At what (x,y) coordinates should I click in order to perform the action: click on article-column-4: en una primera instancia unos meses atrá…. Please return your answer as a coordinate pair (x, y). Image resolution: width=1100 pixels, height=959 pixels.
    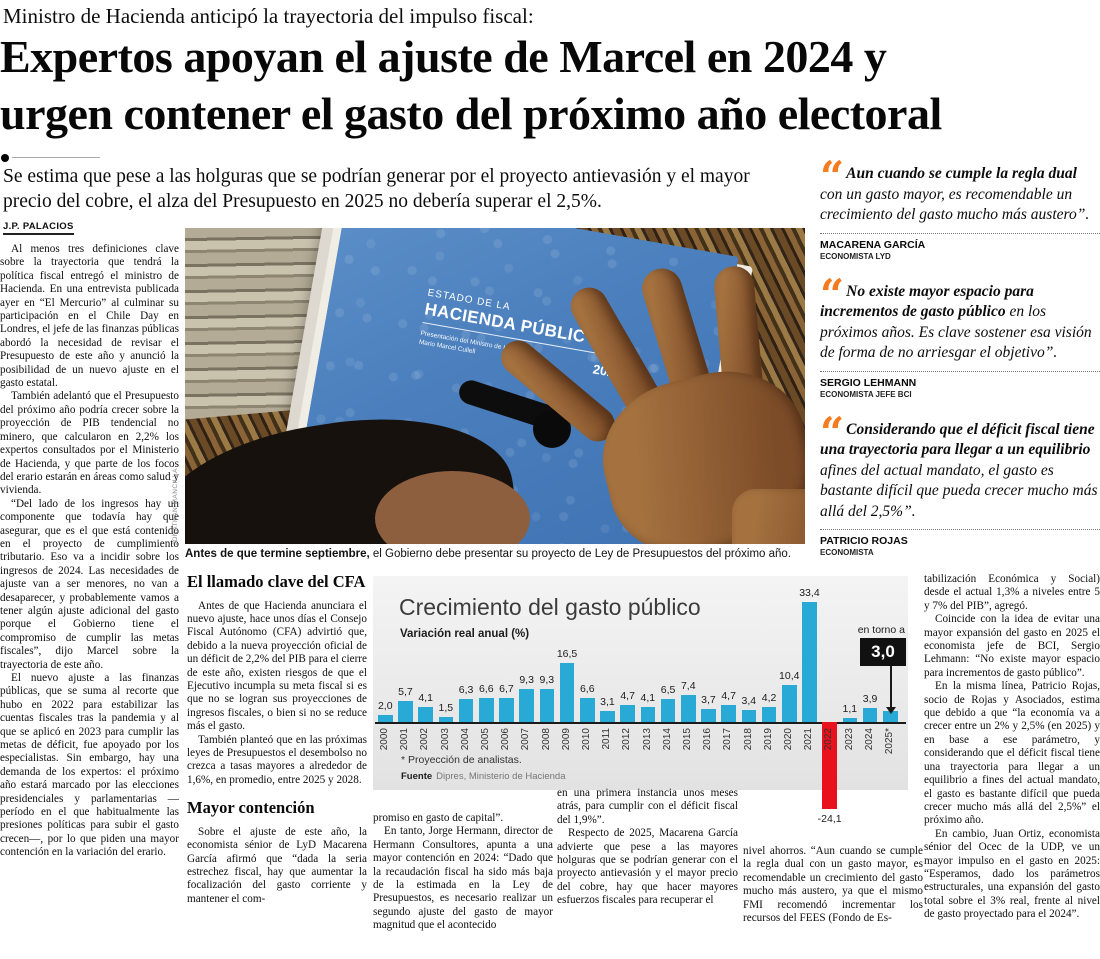
    Looking at the image, I should click on (647, 847).